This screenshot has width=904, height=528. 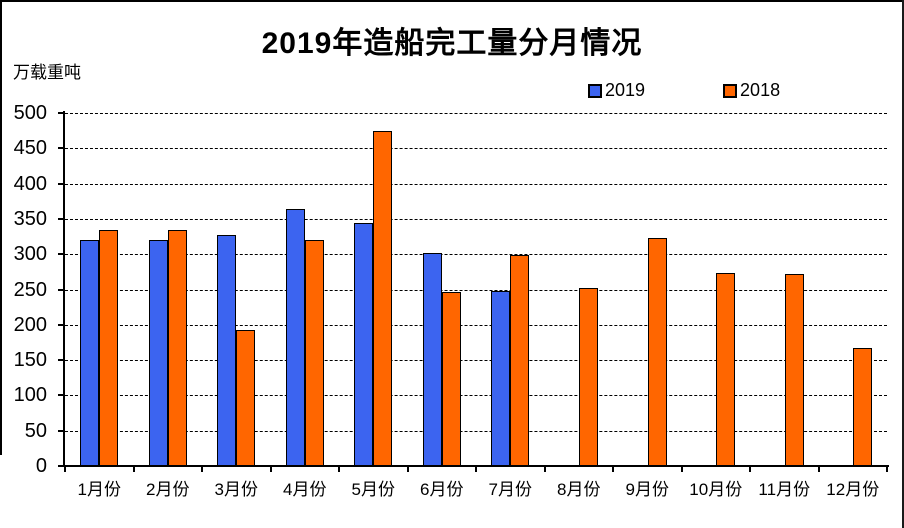 What do you see at coordinates (30, 148) in the screenshot?
I see `y-tick-label-450: 450` at bounding box center [30, 148].